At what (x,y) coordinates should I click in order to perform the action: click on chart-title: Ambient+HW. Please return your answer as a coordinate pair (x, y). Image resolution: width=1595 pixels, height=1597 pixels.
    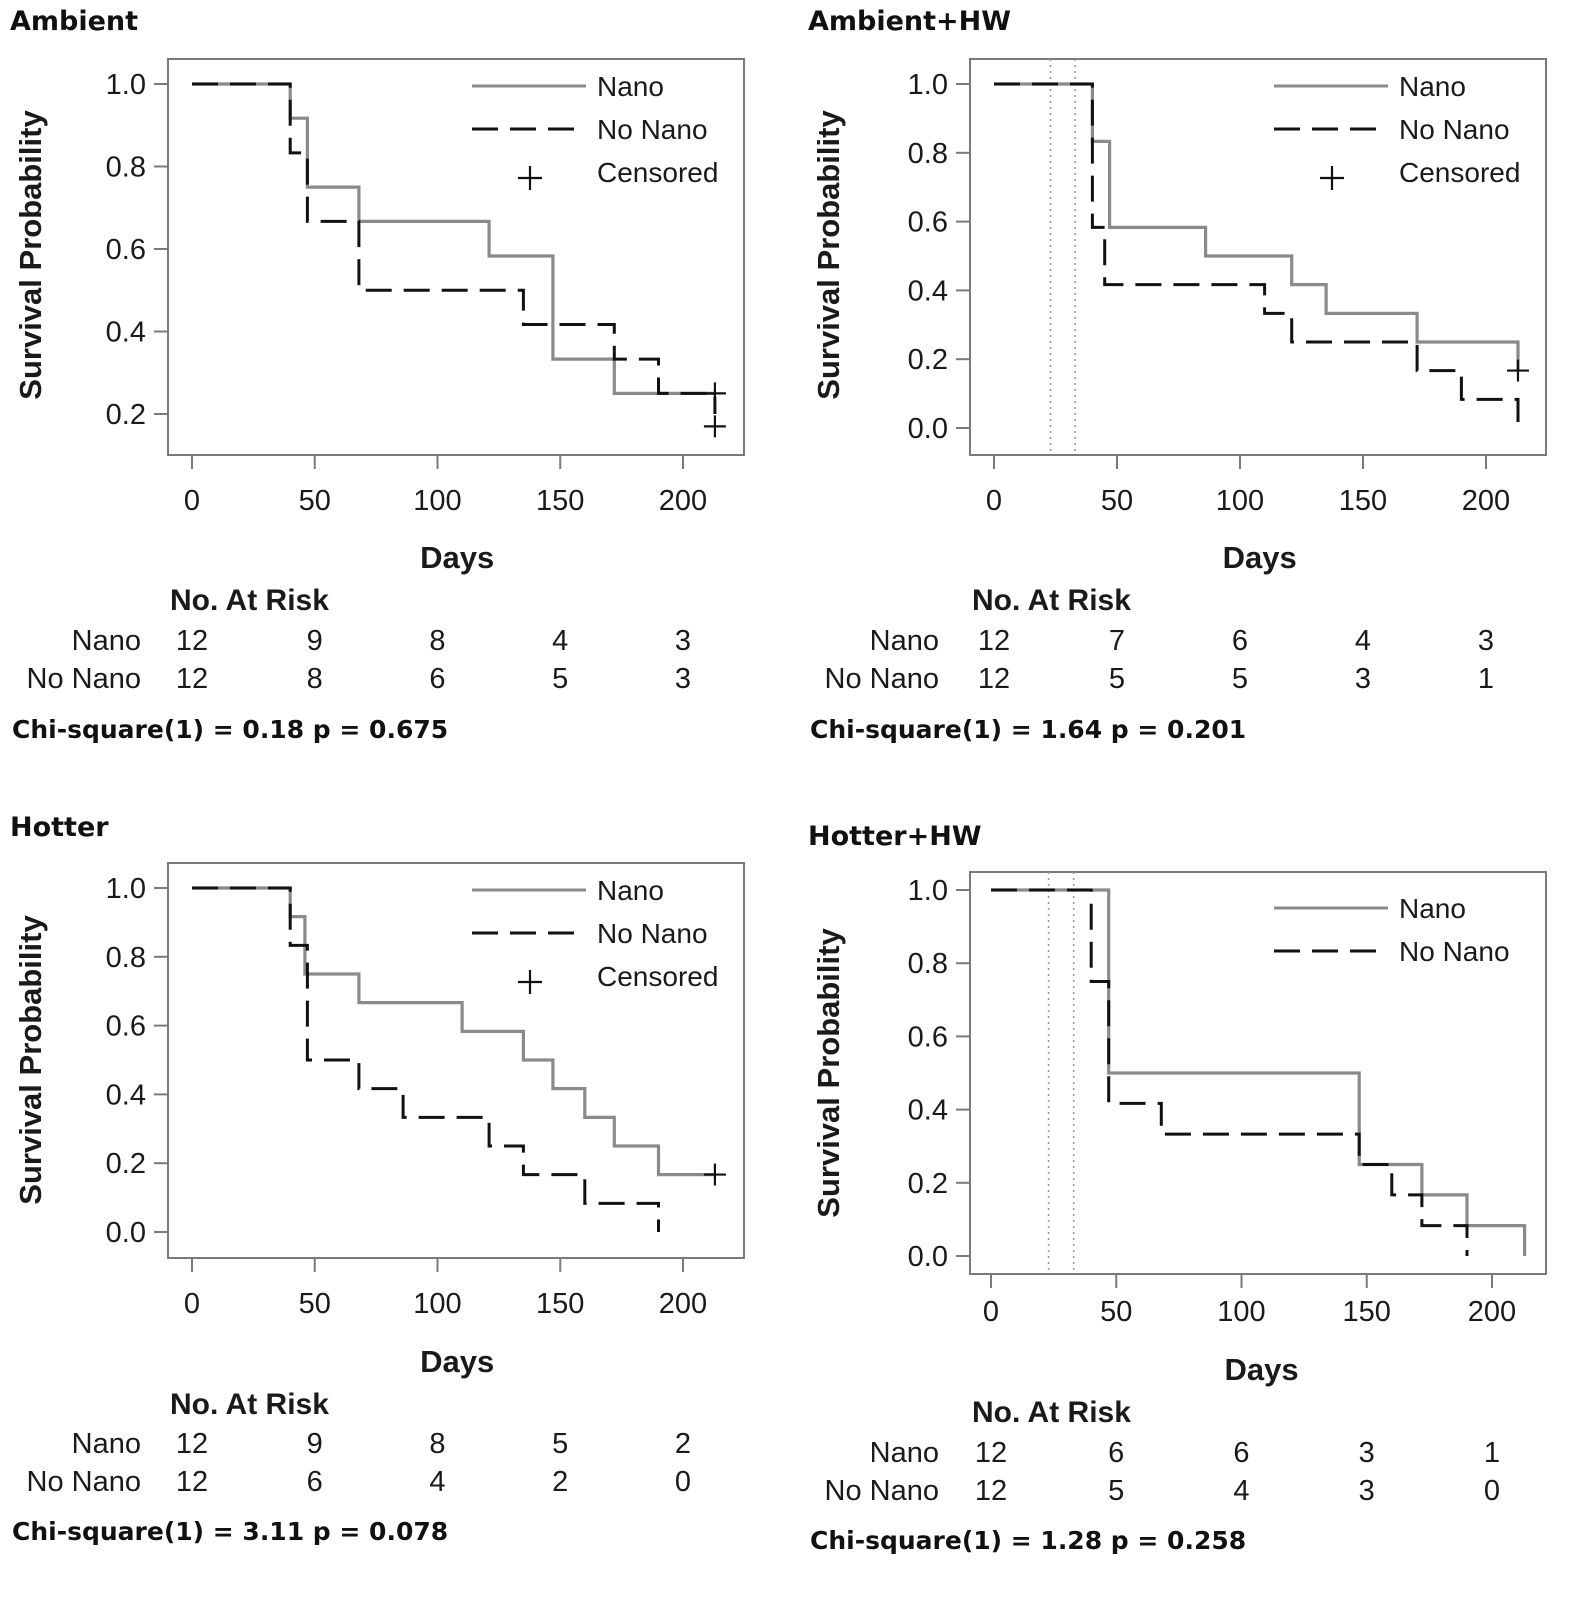
    Looking at the image, I should click on (909, 21).